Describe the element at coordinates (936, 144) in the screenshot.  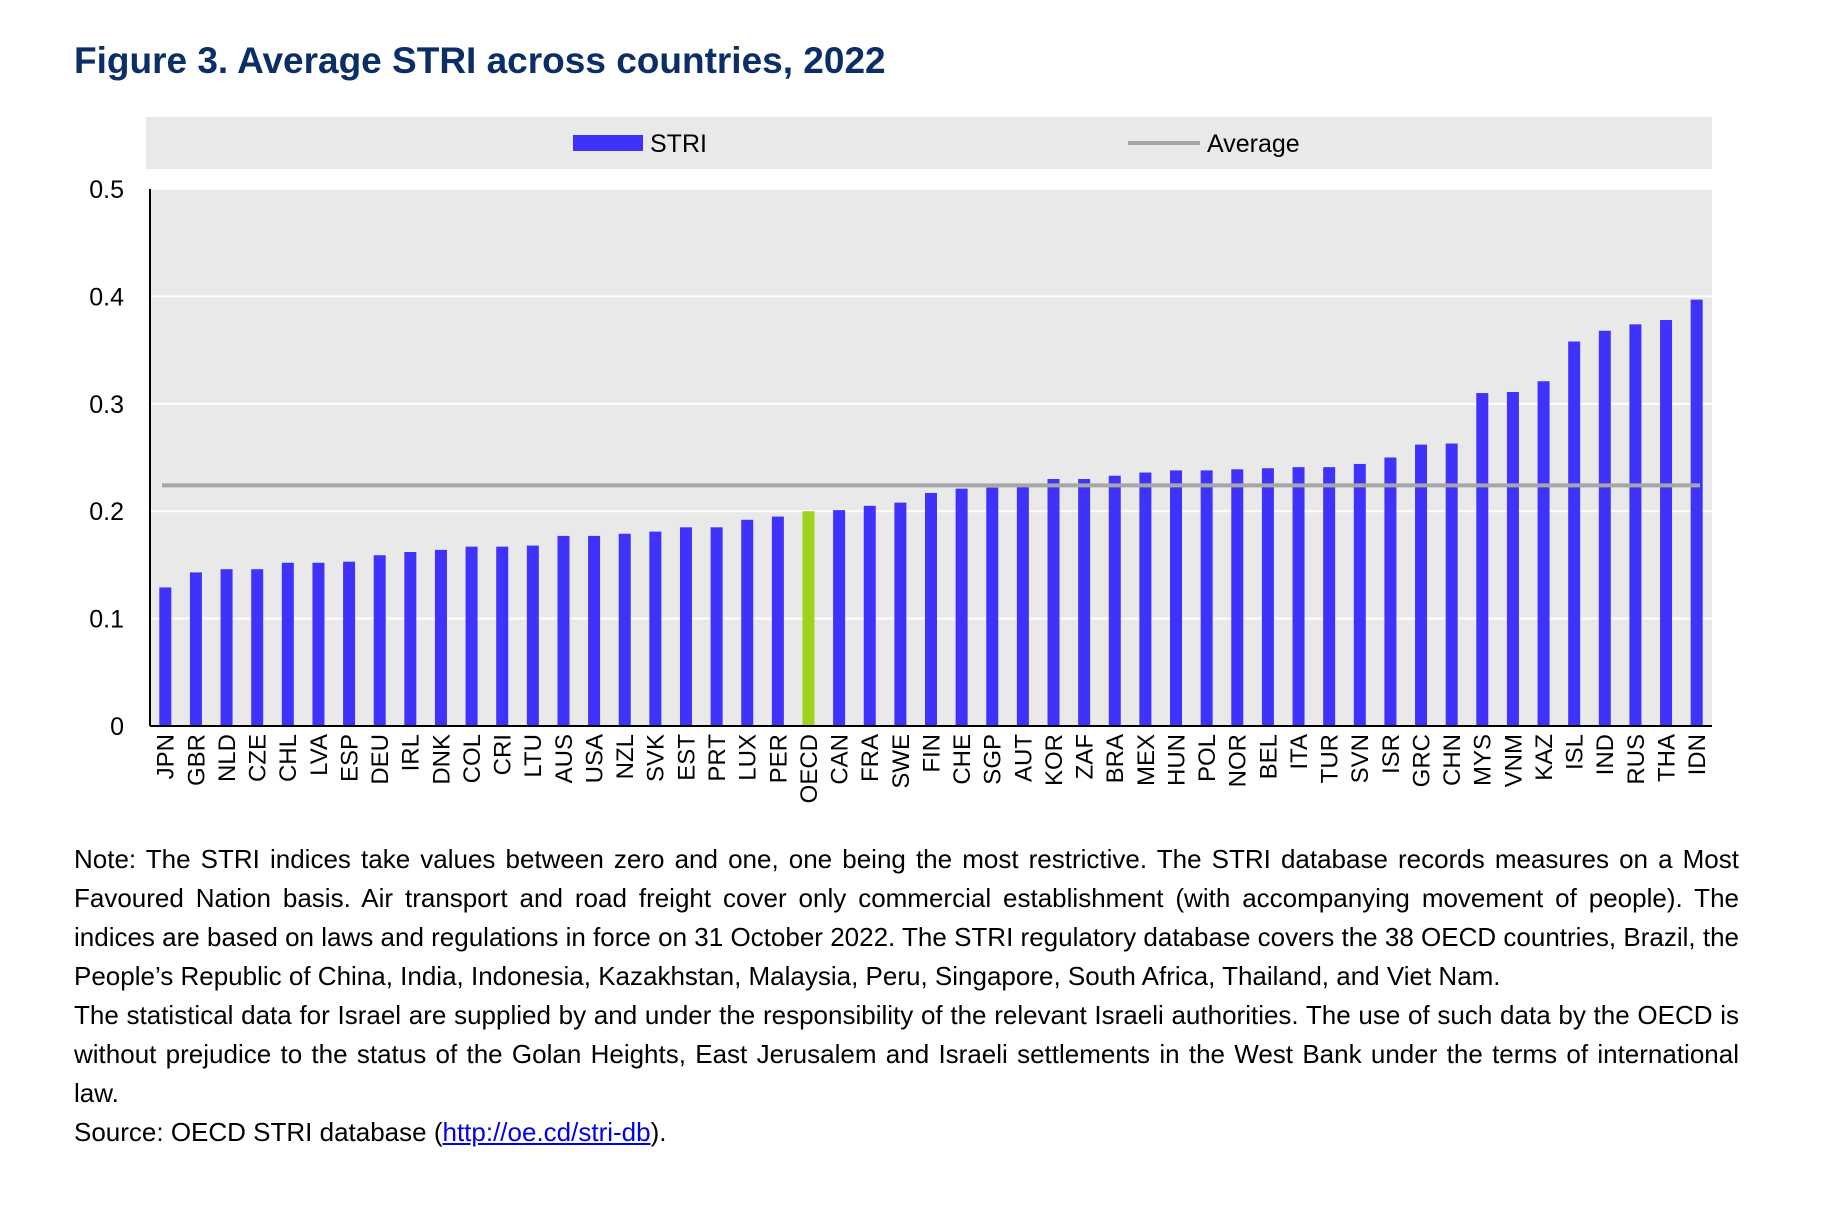
I see `legend: STRI Average` at that location.